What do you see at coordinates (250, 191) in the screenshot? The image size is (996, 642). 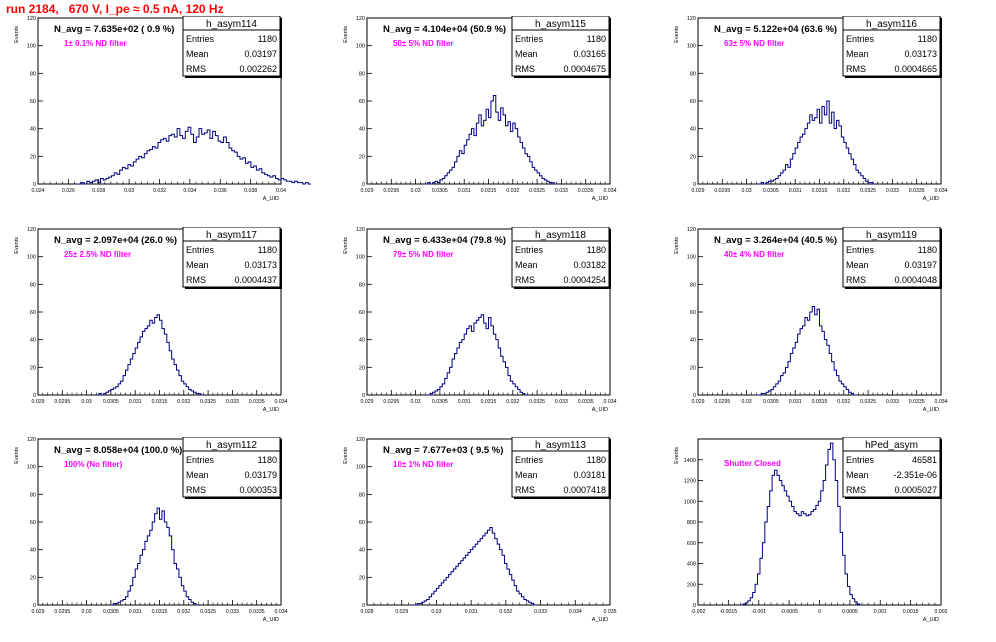 I see `x-tick-label: 0.038` at bounding box center [250, 191].